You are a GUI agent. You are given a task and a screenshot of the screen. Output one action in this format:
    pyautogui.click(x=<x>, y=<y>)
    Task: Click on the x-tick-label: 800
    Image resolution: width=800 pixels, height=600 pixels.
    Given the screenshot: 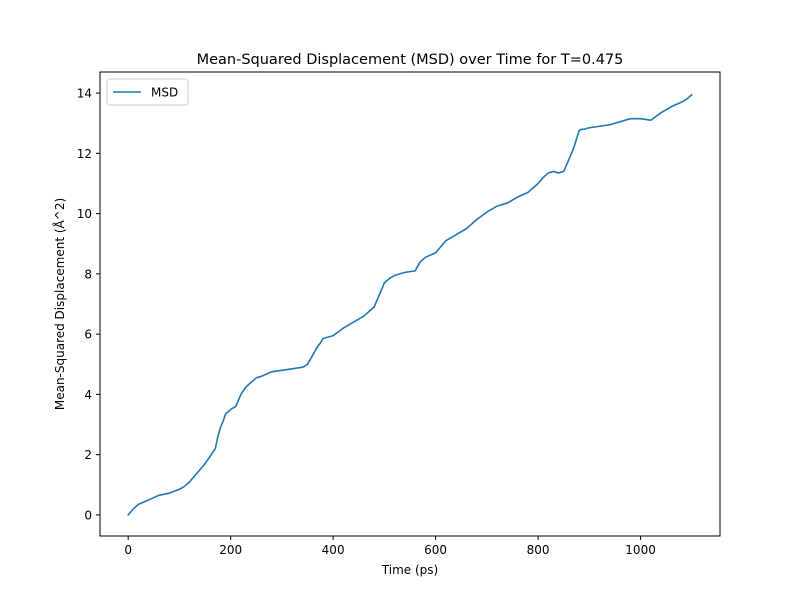 What is the action you would take?
    pyautogui.click(x=538, y=550)
    